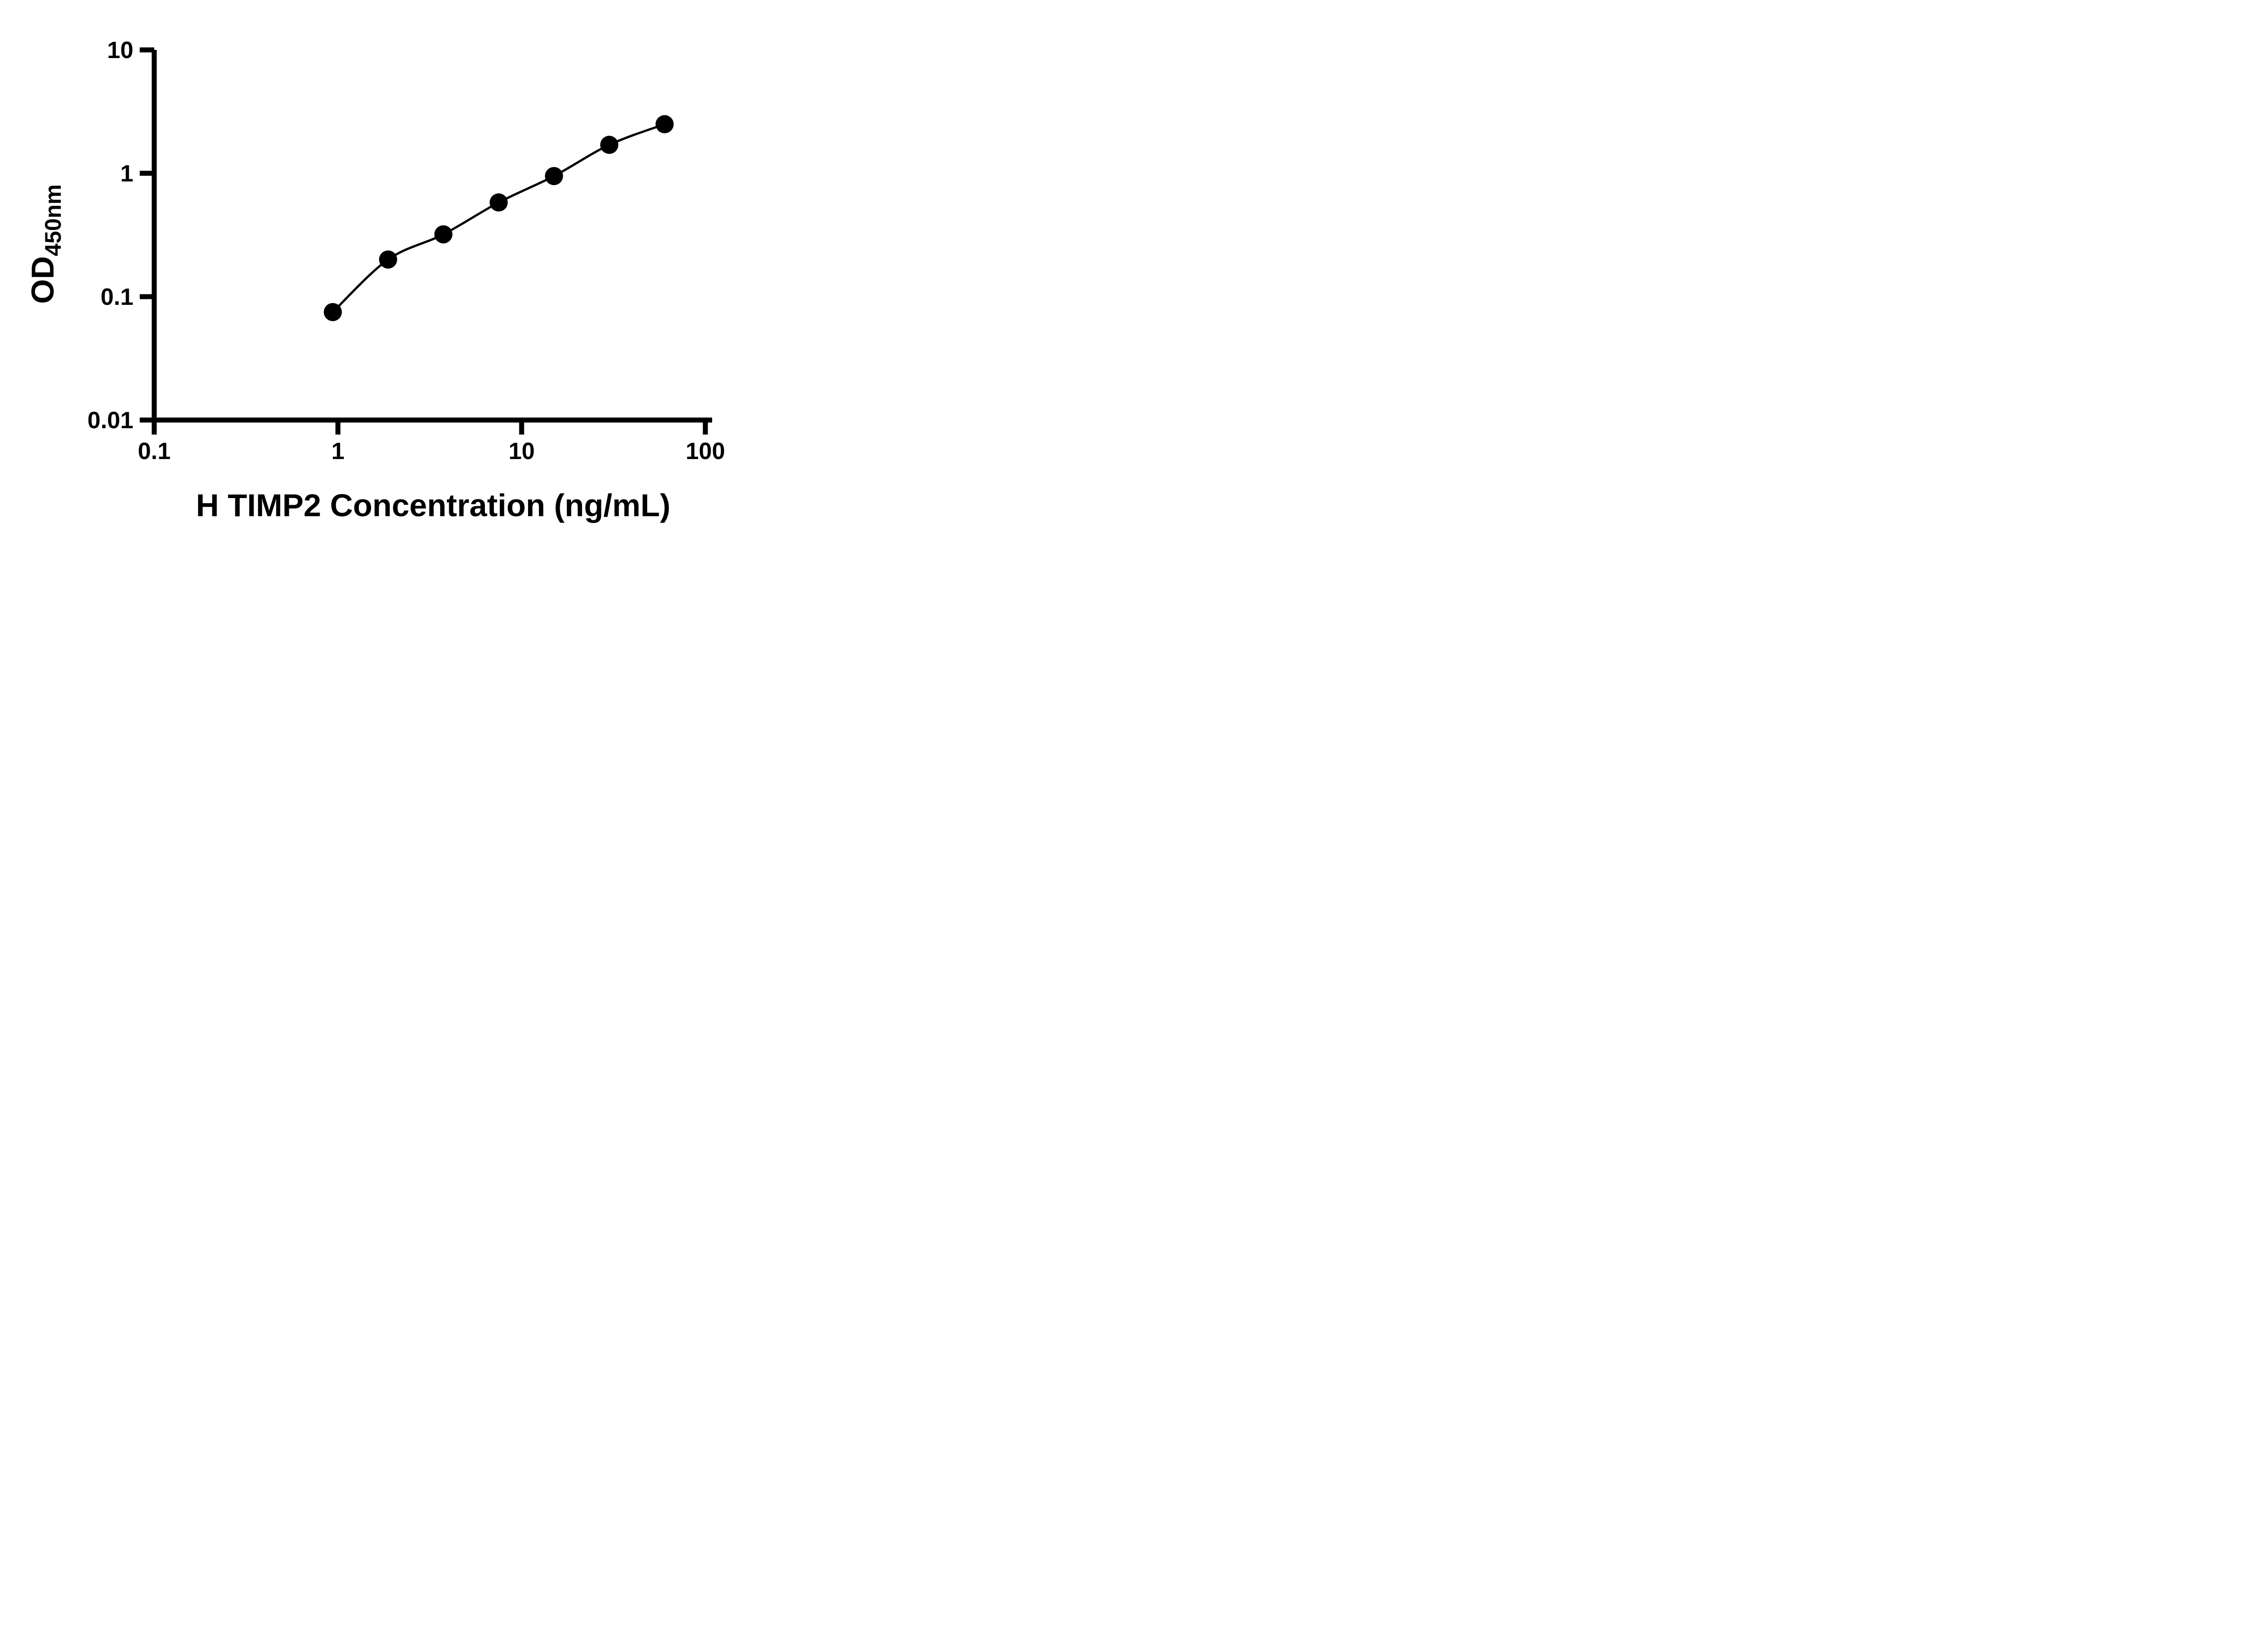 The width and height of the screenshot is (2268, 1633). I want to click on axis-line, so click(432, 236).